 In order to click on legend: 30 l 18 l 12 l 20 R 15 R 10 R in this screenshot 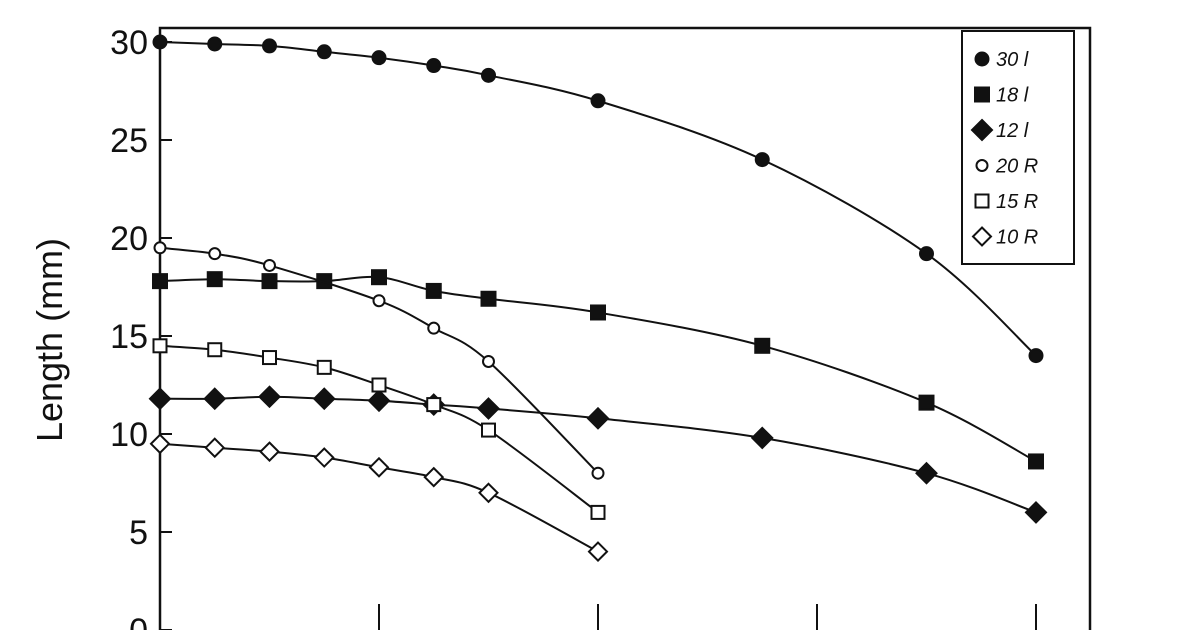, I will do `click(1018, 147)`.